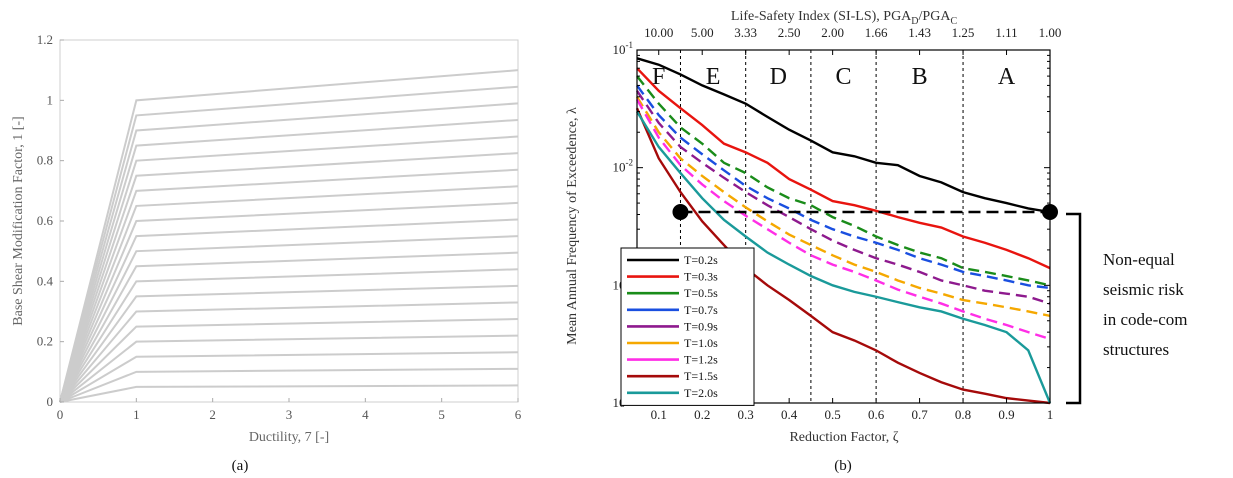 The image size is (1233, 478). I want to click on x-tick-label: 0.1, so click(659, 414).